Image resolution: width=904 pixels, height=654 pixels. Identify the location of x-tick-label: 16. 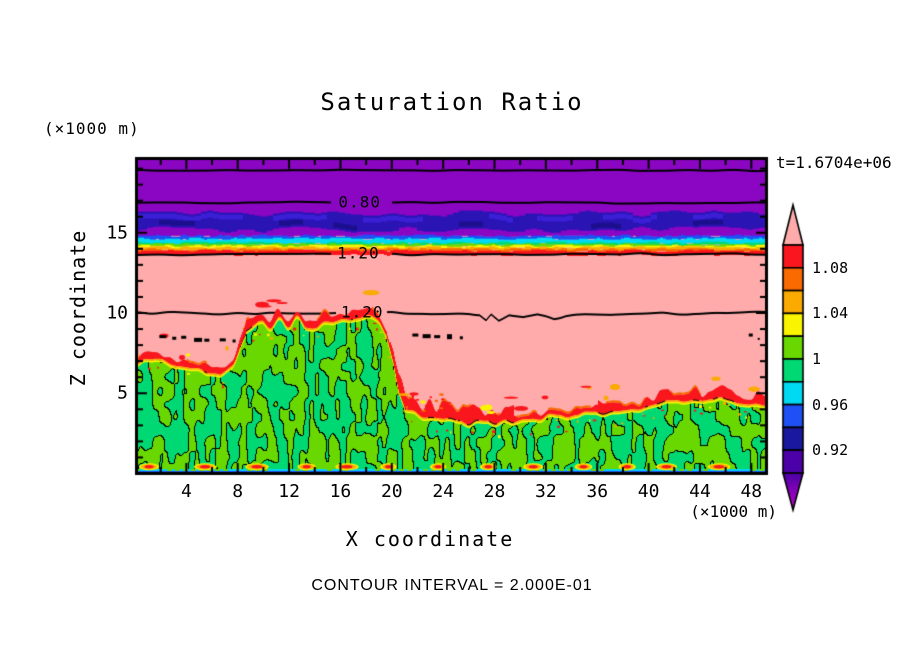
(340, 491).